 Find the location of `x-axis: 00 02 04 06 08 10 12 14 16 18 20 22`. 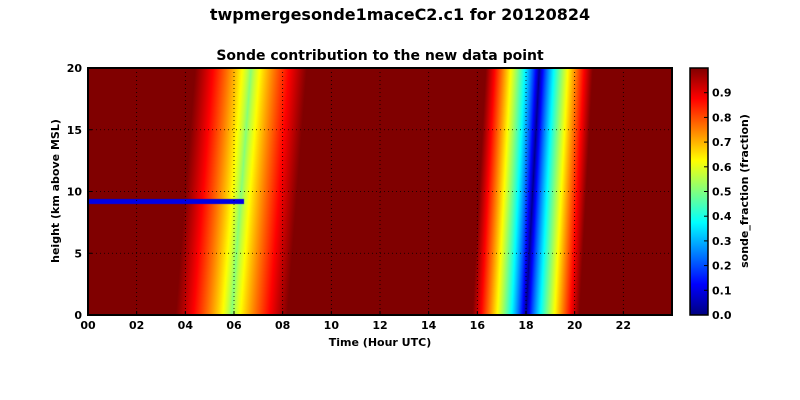

x-axis: 00 02 04 06 08 10 12 14 16 18 20 22 is located at coordinates (355, 321).